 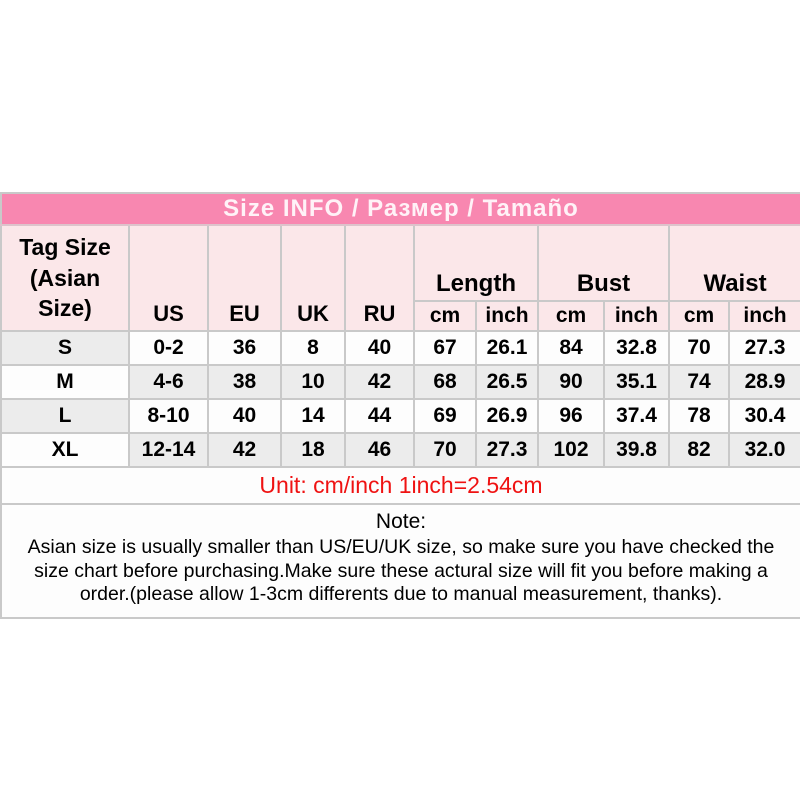 What do you see at coordinates (168, 278) in the screenshot?
I see `col-header-us: US` at bounding box center [168, 278].